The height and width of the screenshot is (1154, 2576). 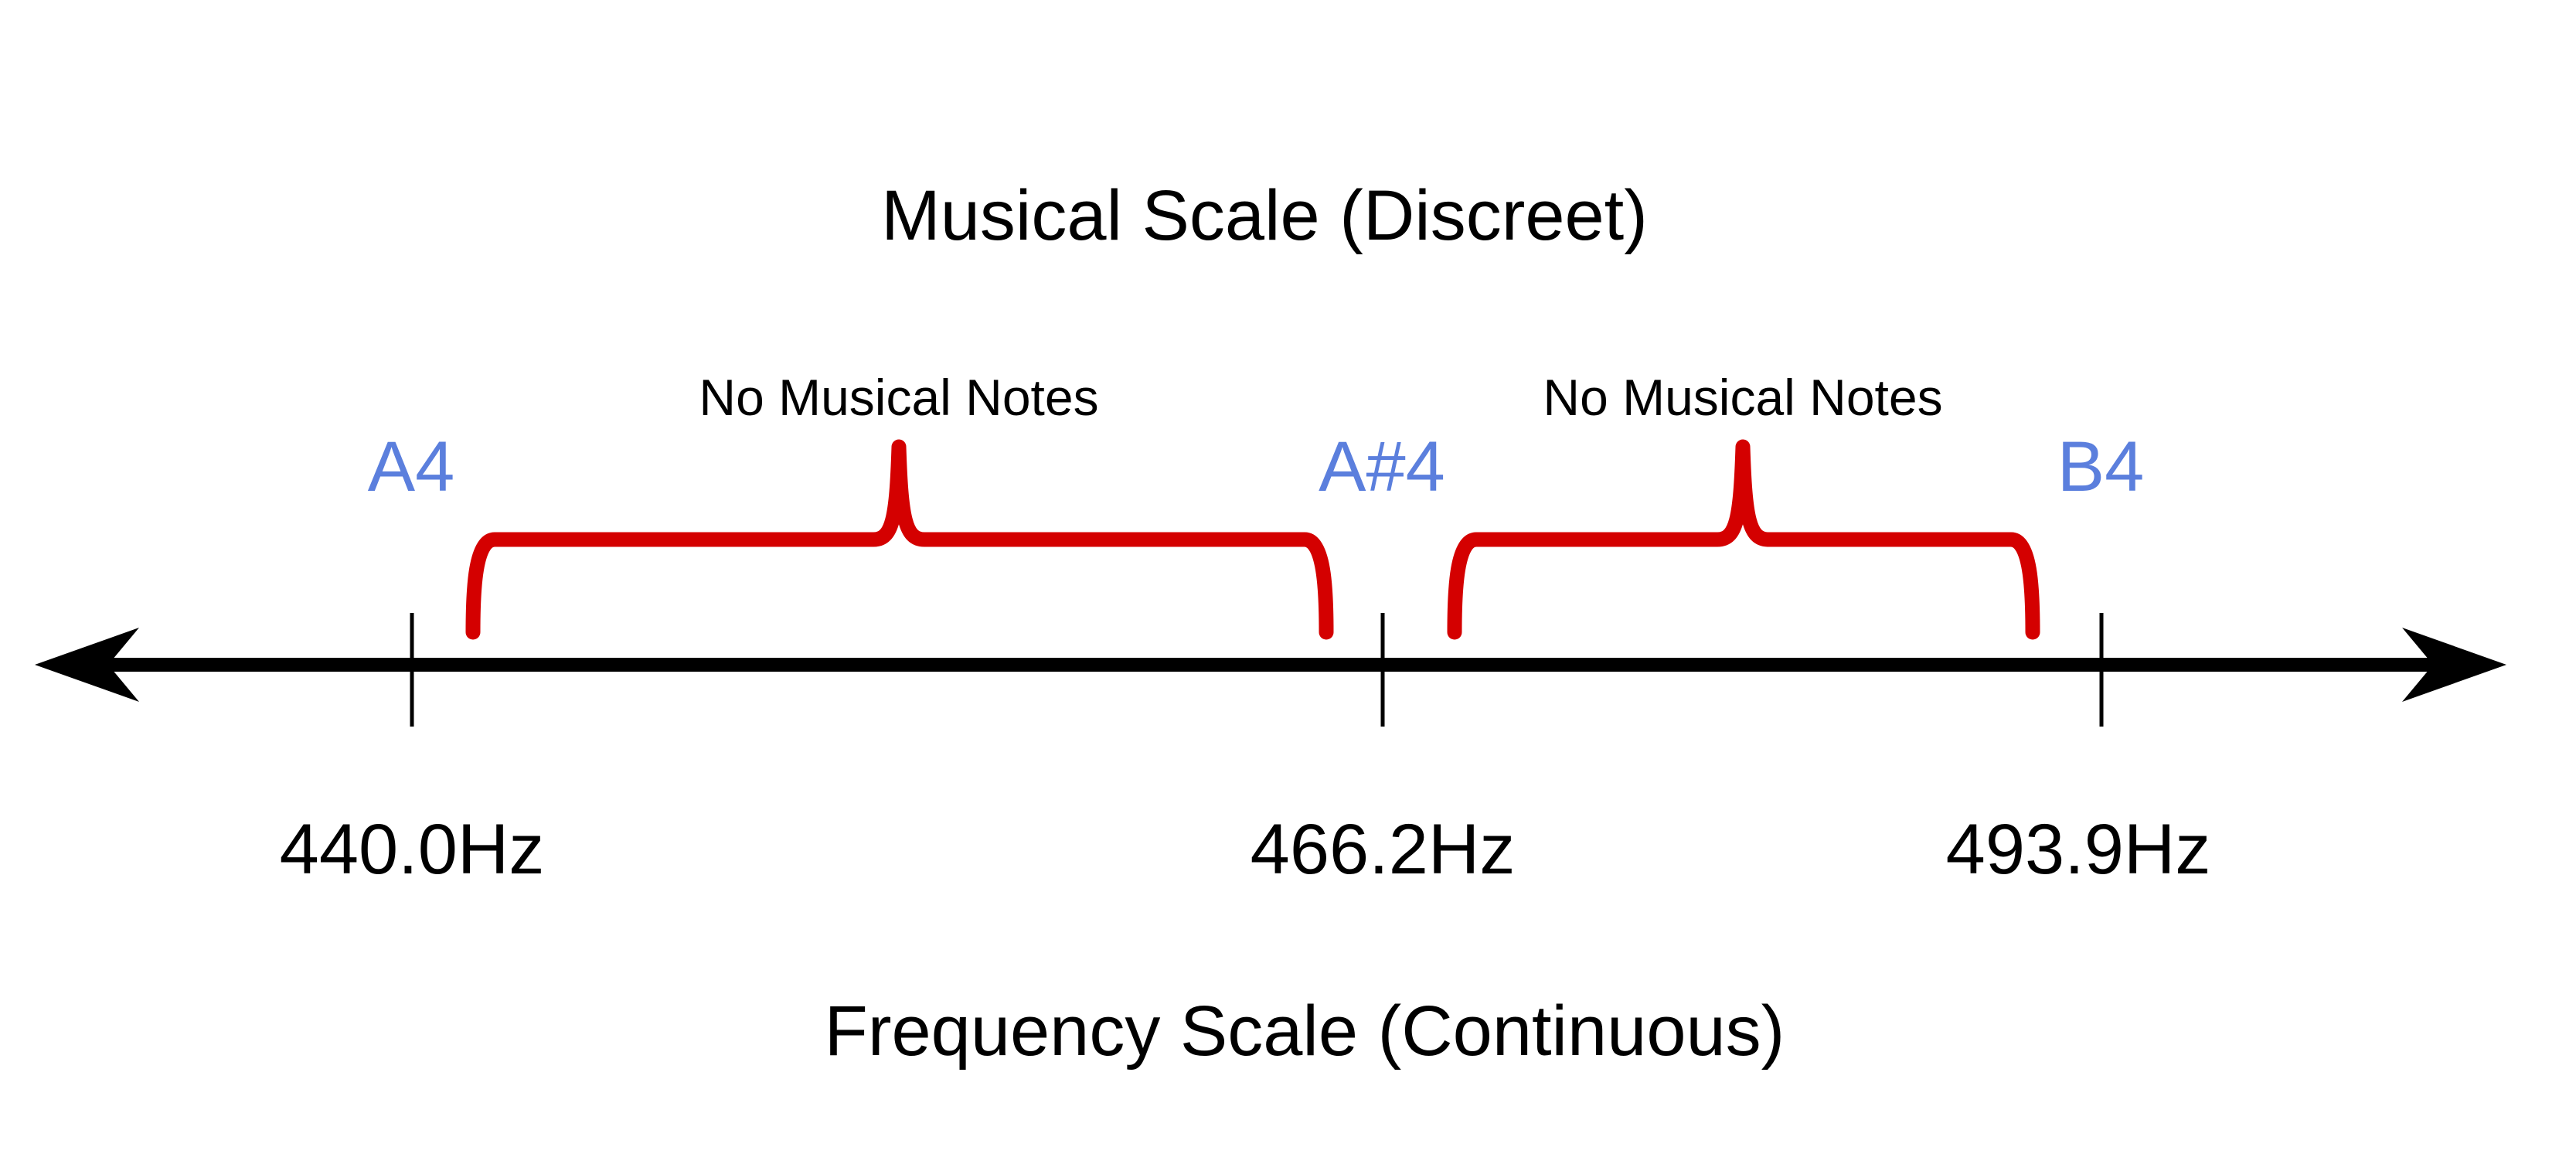 What do you see at coordinates (1742, 398) in the screenshot?
I see `gap-label-2: No Musical Notes` at bounding box center [1742, 398].